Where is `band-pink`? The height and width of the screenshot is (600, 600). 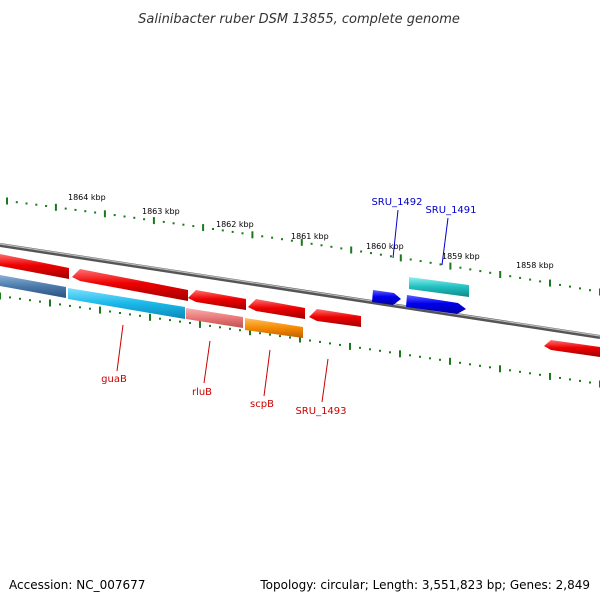 band-pink is located at coordinates (214, 318).